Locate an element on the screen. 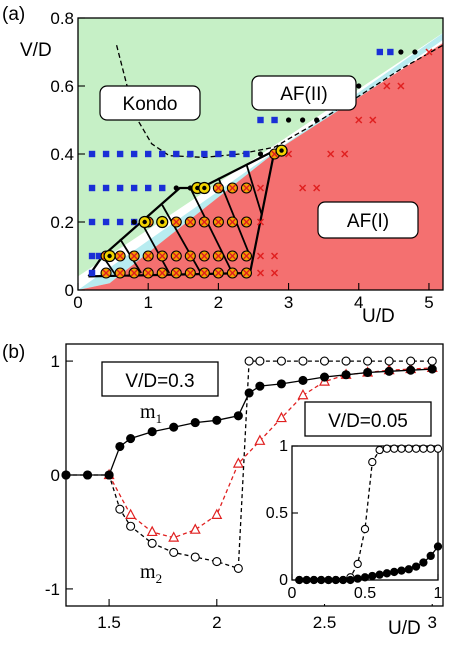 Image resolution: width=451 pixels, height=656 pixels. x-tick-label-b: 1.5 is located at coordinates (109, 622).